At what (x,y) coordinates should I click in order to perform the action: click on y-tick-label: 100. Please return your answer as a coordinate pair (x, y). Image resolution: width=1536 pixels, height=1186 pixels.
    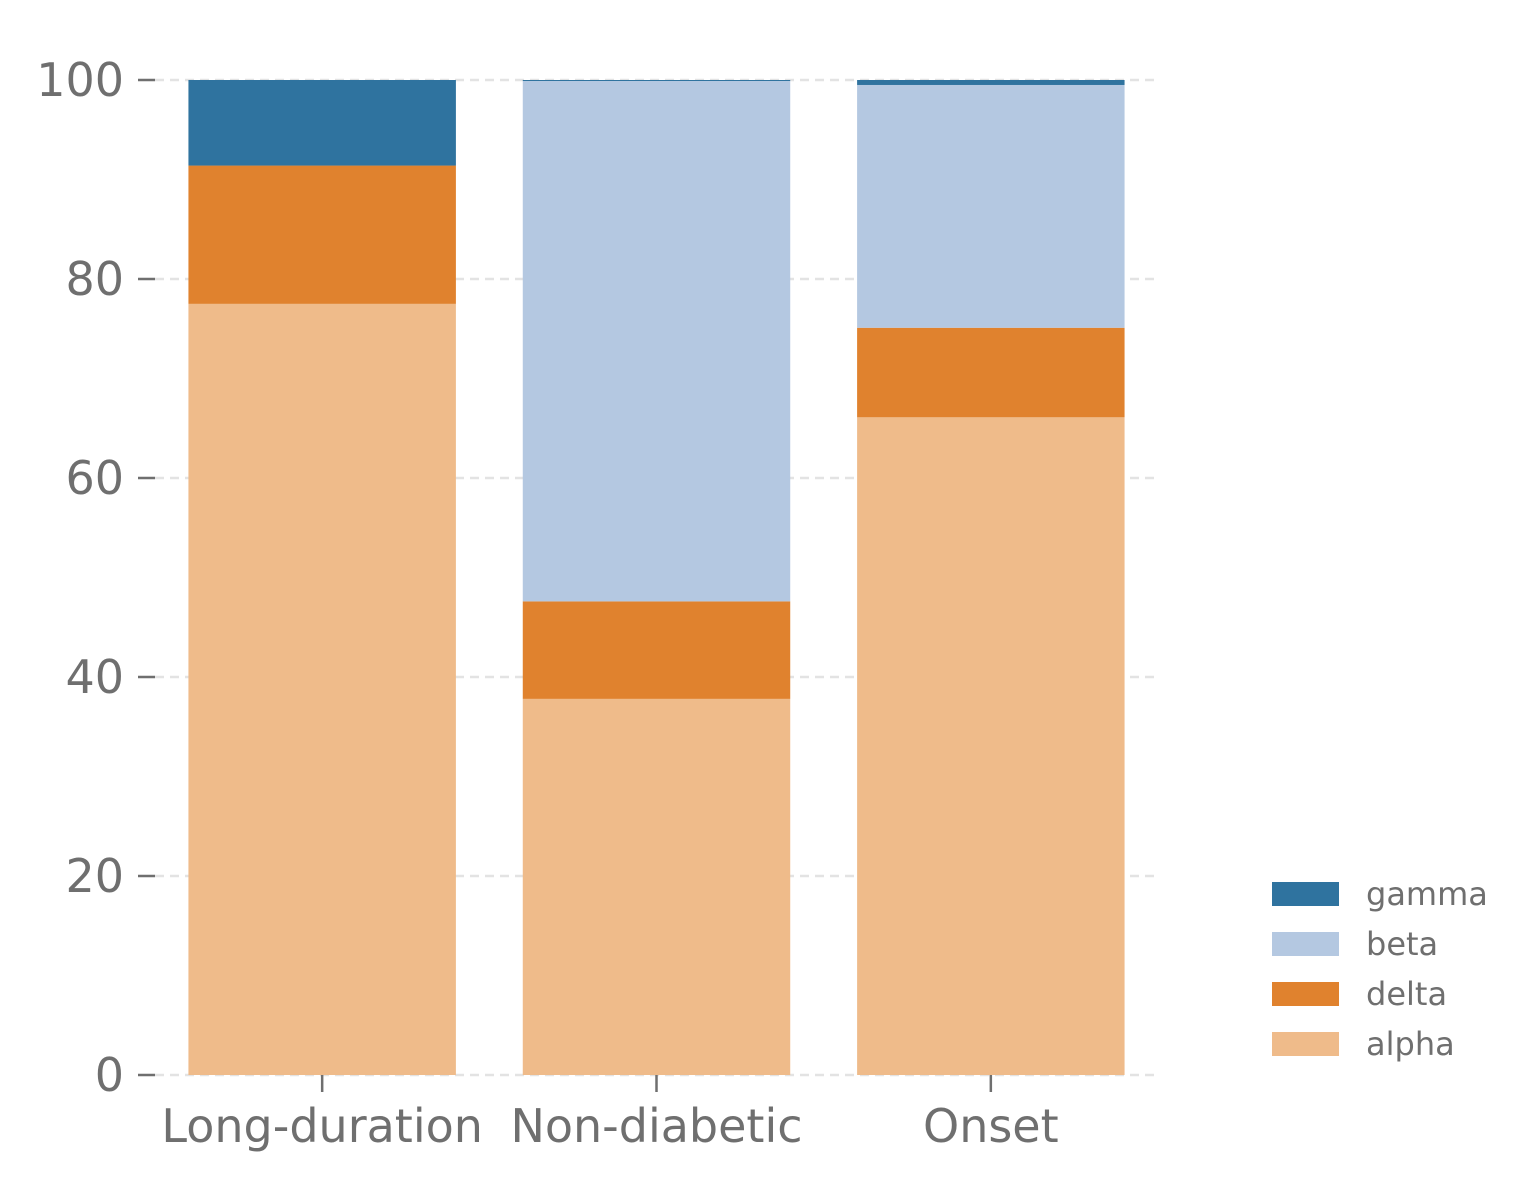
    Looking at the image, I should click on (80, 80).